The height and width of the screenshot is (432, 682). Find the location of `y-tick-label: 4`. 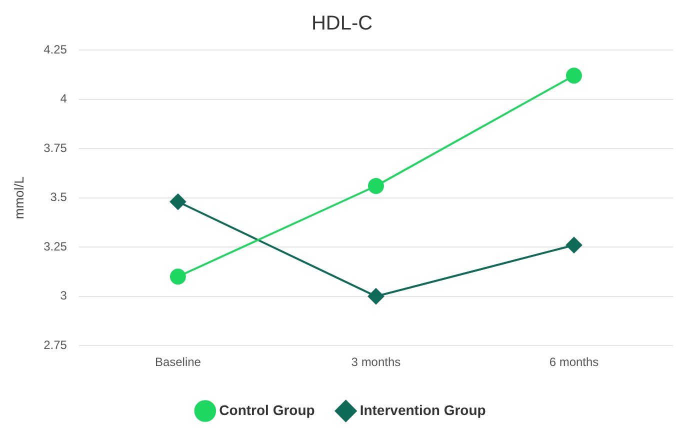

y-tick-label: 4 is located at coordinates (64, 99).